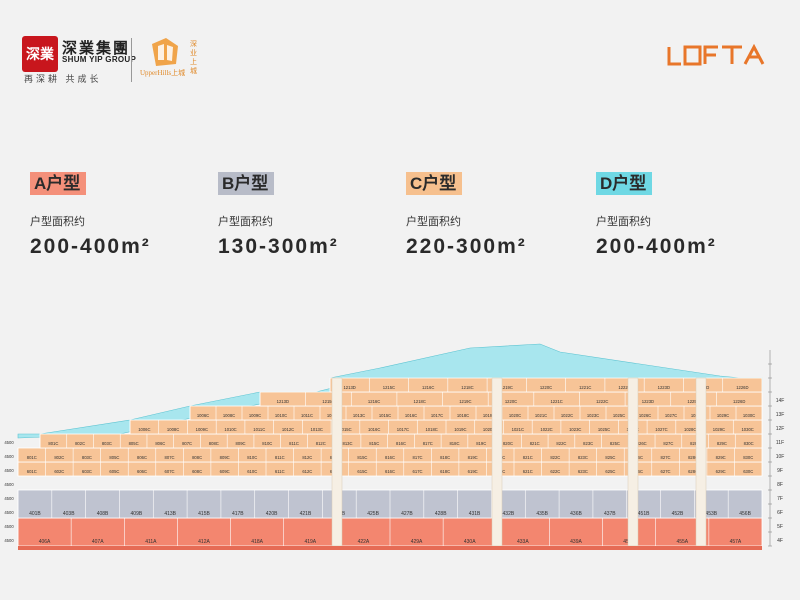 The width and height of the screenshot is (800, 600). What do you see at coordinates (137, 514) in the screenshot?
I see `unit-label: 409B` at bounding box center [137, 514].